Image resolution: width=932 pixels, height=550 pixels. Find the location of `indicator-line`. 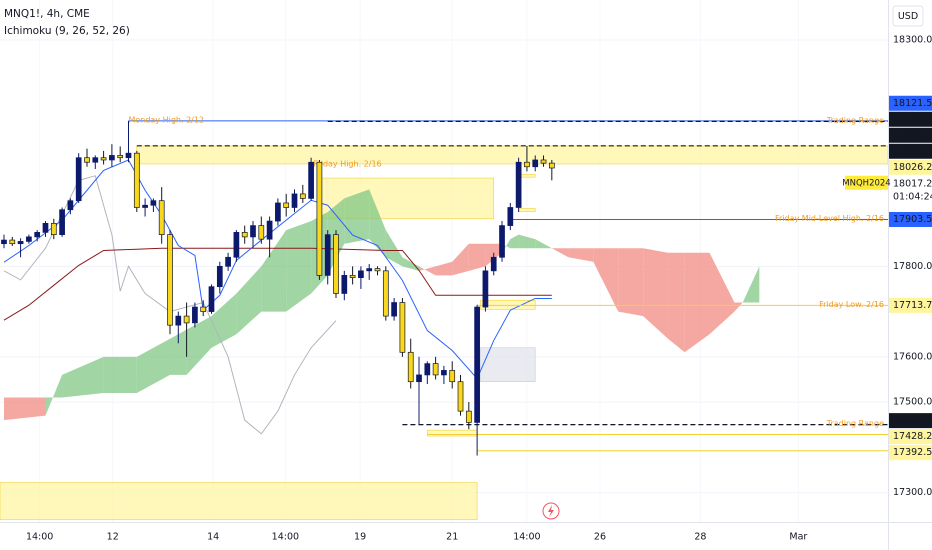

indicator-line is located at coordinates (277, 284).